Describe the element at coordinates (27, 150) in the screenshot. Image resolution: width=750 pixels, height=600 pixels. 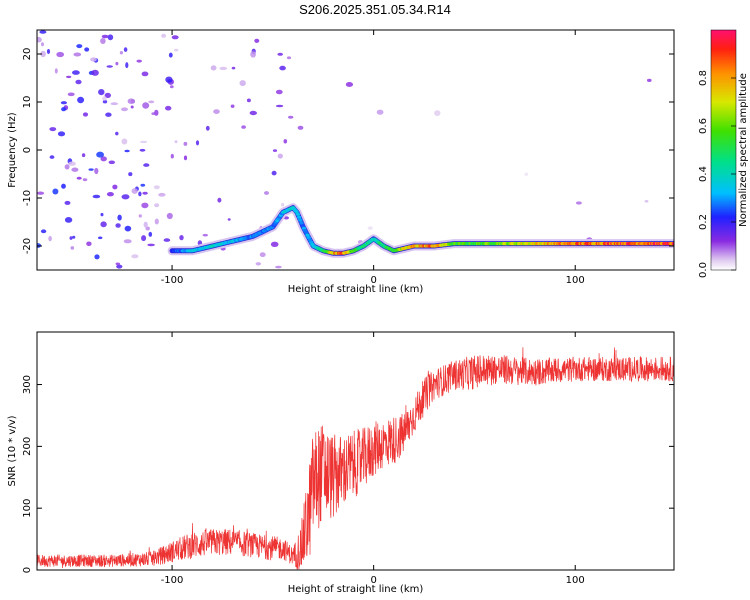
I see `y-tick-label: 0` at that location.